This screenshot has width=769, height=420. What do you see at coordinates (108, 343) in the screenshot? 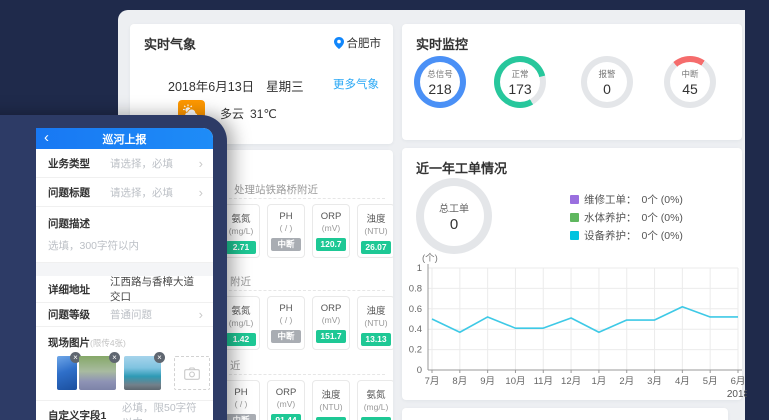
I see `photos-limit-hint: (限传4张)` at bounding box center [108, 343].